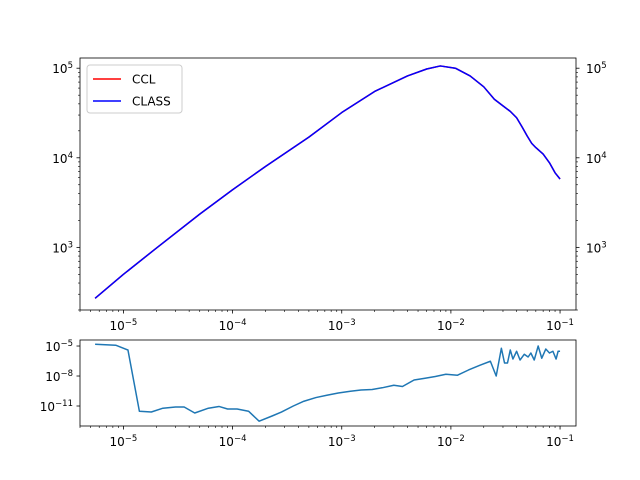 This screenshot has width=640, height=480. Describe the element at coordinates (62, 247) in the screenshot. I see `y-tick-label: 10³` at that location.